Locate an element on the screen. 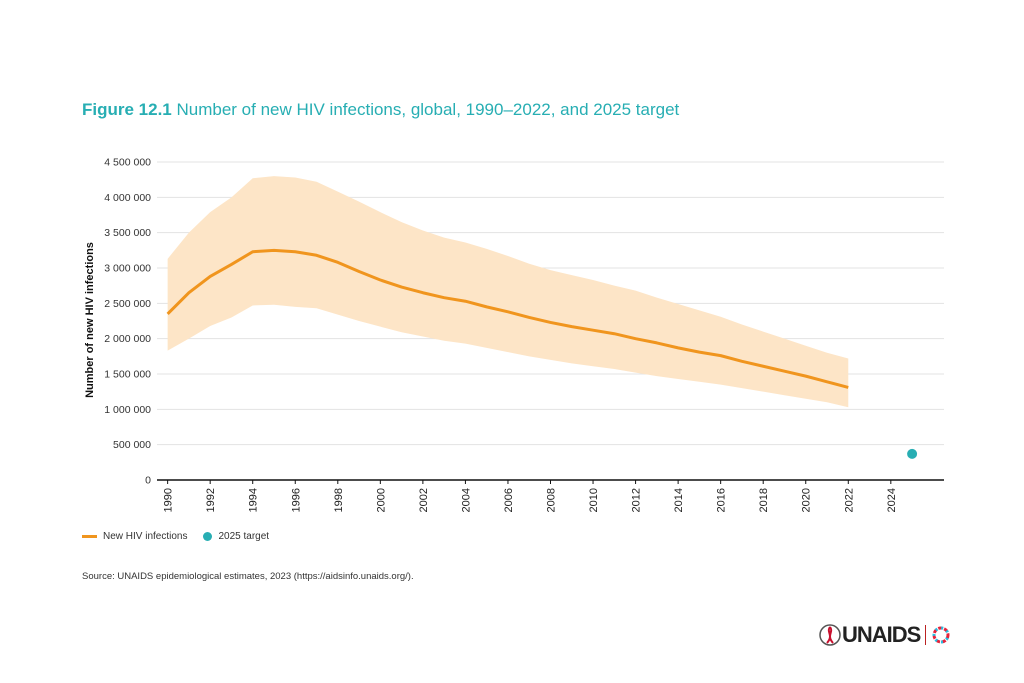 The height and width of the screenshot is (683, 1024). x-tick-label: 2022 is located at coordinates (849, 500).